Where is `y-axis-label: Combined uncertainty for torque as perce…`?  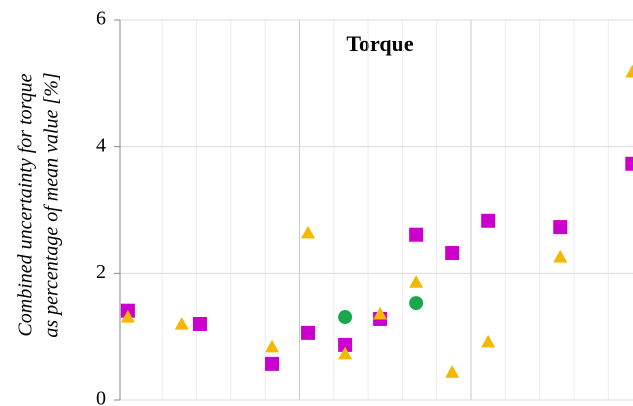
y-axis-label: Combined uncertainty for torque as perce… is located at coordinates (39, 204).